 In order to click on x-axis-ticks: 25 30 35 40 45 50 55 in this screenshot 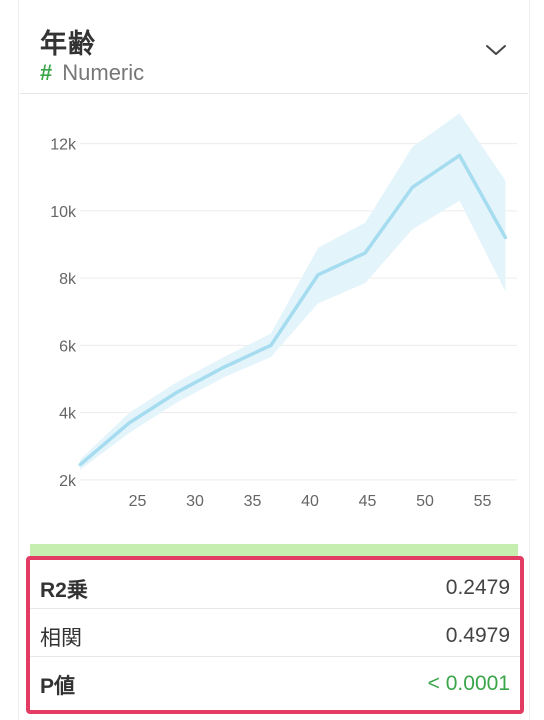, I will do `click(310, 501)`.